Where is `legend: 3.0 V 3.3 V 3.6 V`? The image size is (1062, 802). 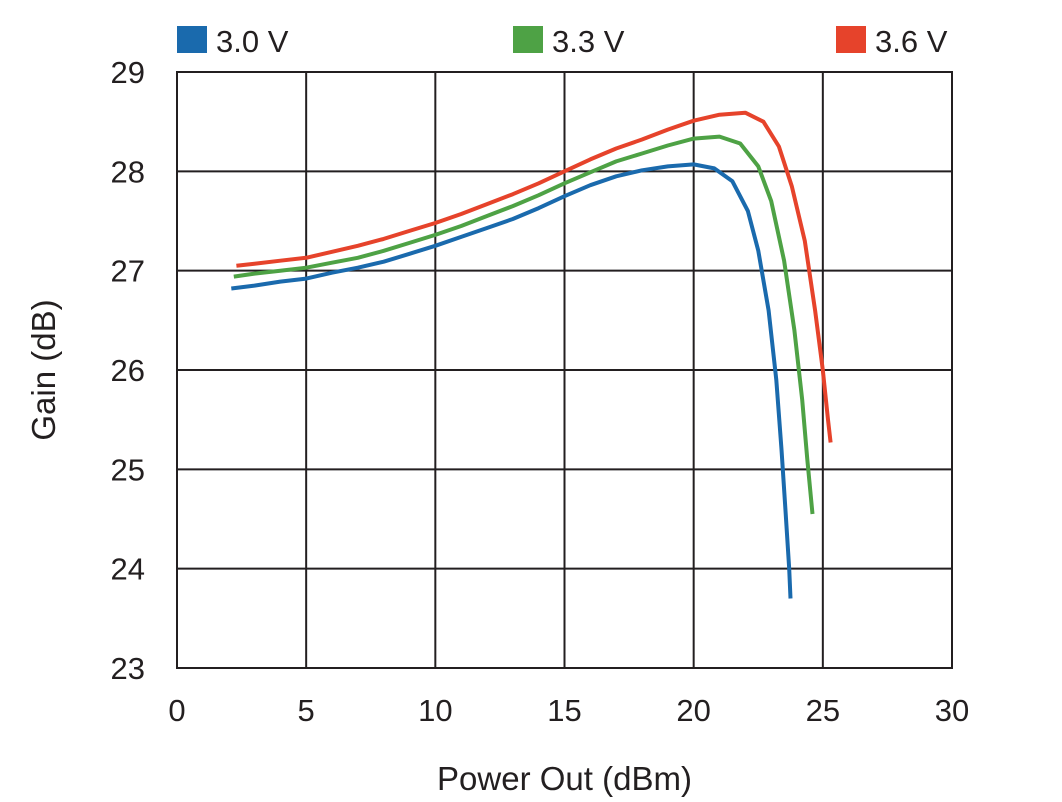
legend: 3.0 V 3.3 V 3.6 V is located at coordinates (562, 41).